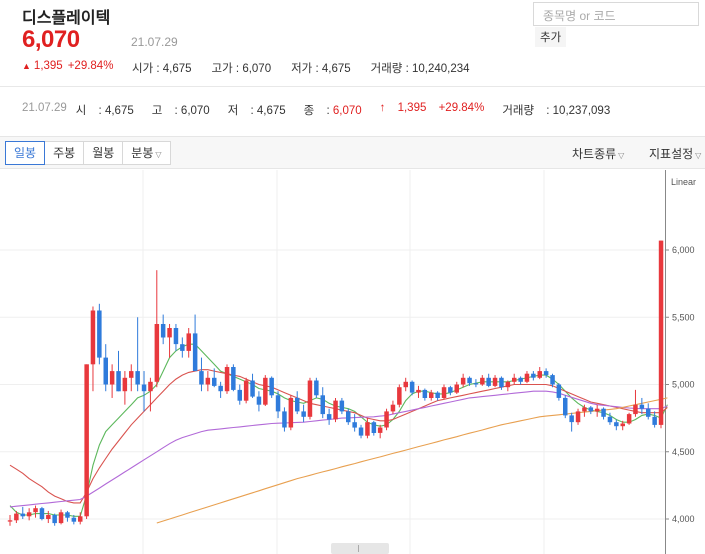 The height and width of the screenshot is (554, 705). I want to click on tab-weekly: 주봉, so click(65, 153).